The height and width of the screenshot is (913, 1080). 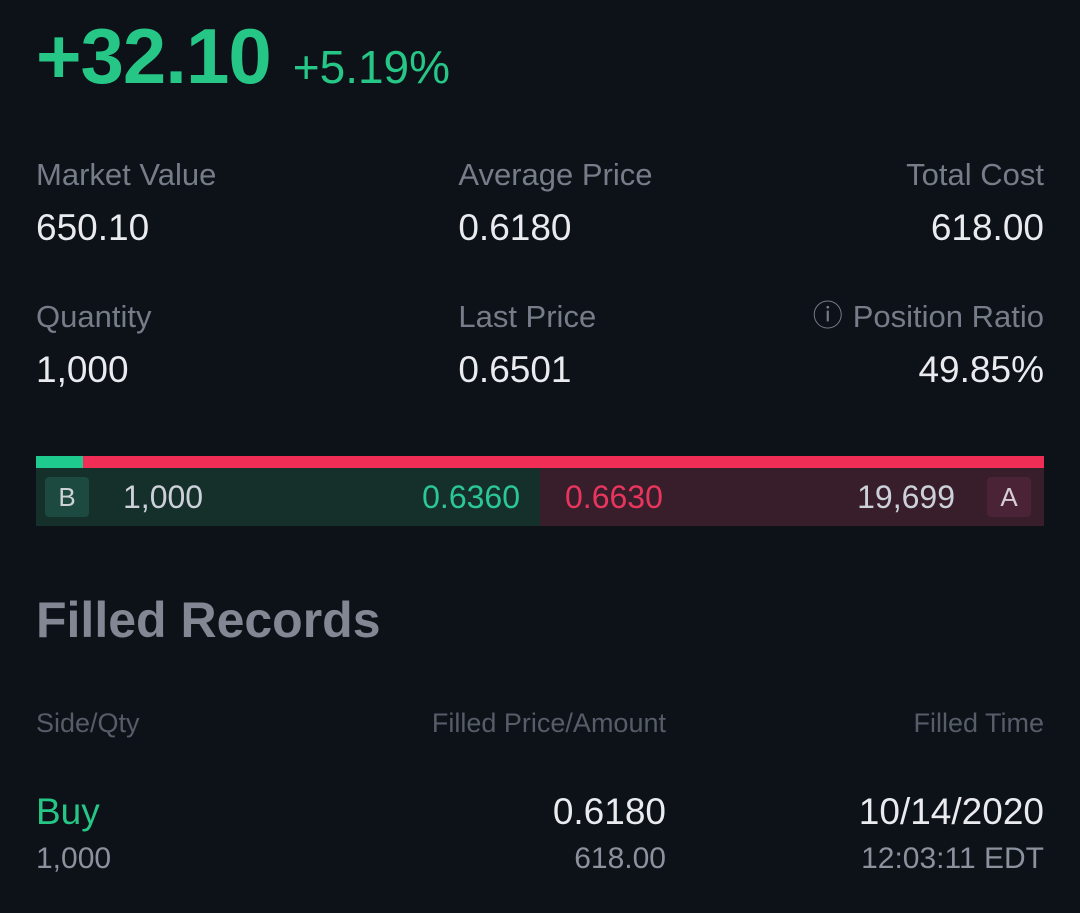 What do you see at coordinates (981, 369) in the screenshot?
I see `stat-value: 49.85%` at bounding box center [981, 369].